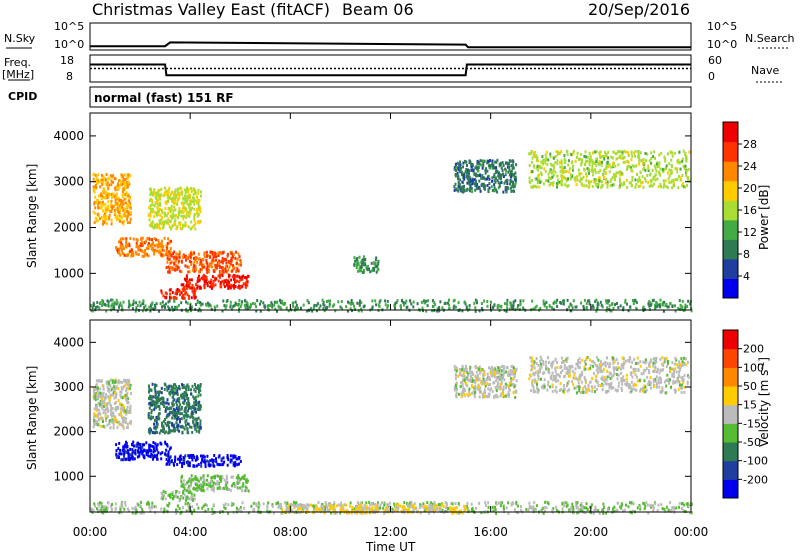  I want to click on nave-label: Nave, so click(765, 70).